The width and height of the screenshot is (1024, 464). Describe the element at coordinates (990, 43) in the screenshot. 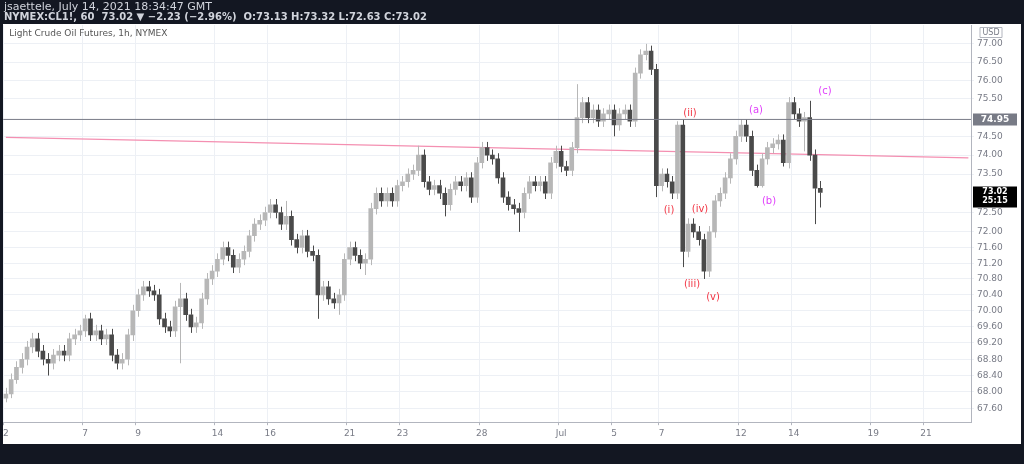

I see `y-tick-label: 77.00` at that location.